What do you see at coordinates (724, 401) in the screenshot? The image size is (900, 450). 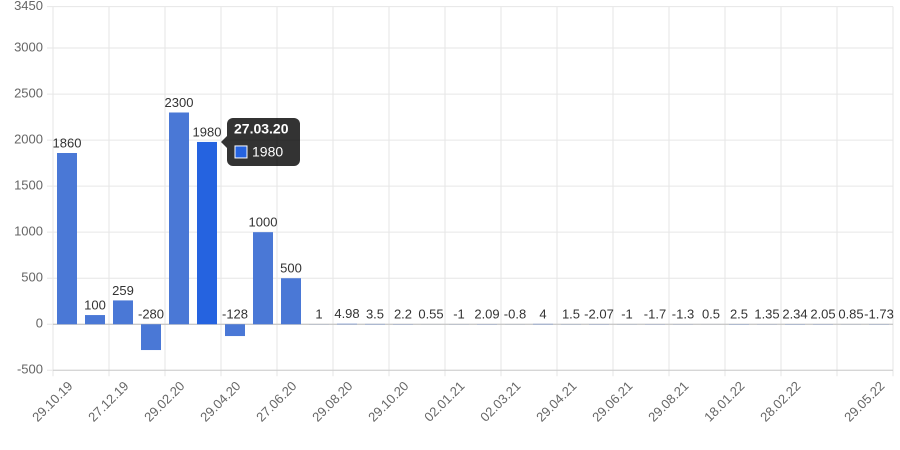 I see `x-tick-label: 18.01.22` at bounding box center [724, 401].